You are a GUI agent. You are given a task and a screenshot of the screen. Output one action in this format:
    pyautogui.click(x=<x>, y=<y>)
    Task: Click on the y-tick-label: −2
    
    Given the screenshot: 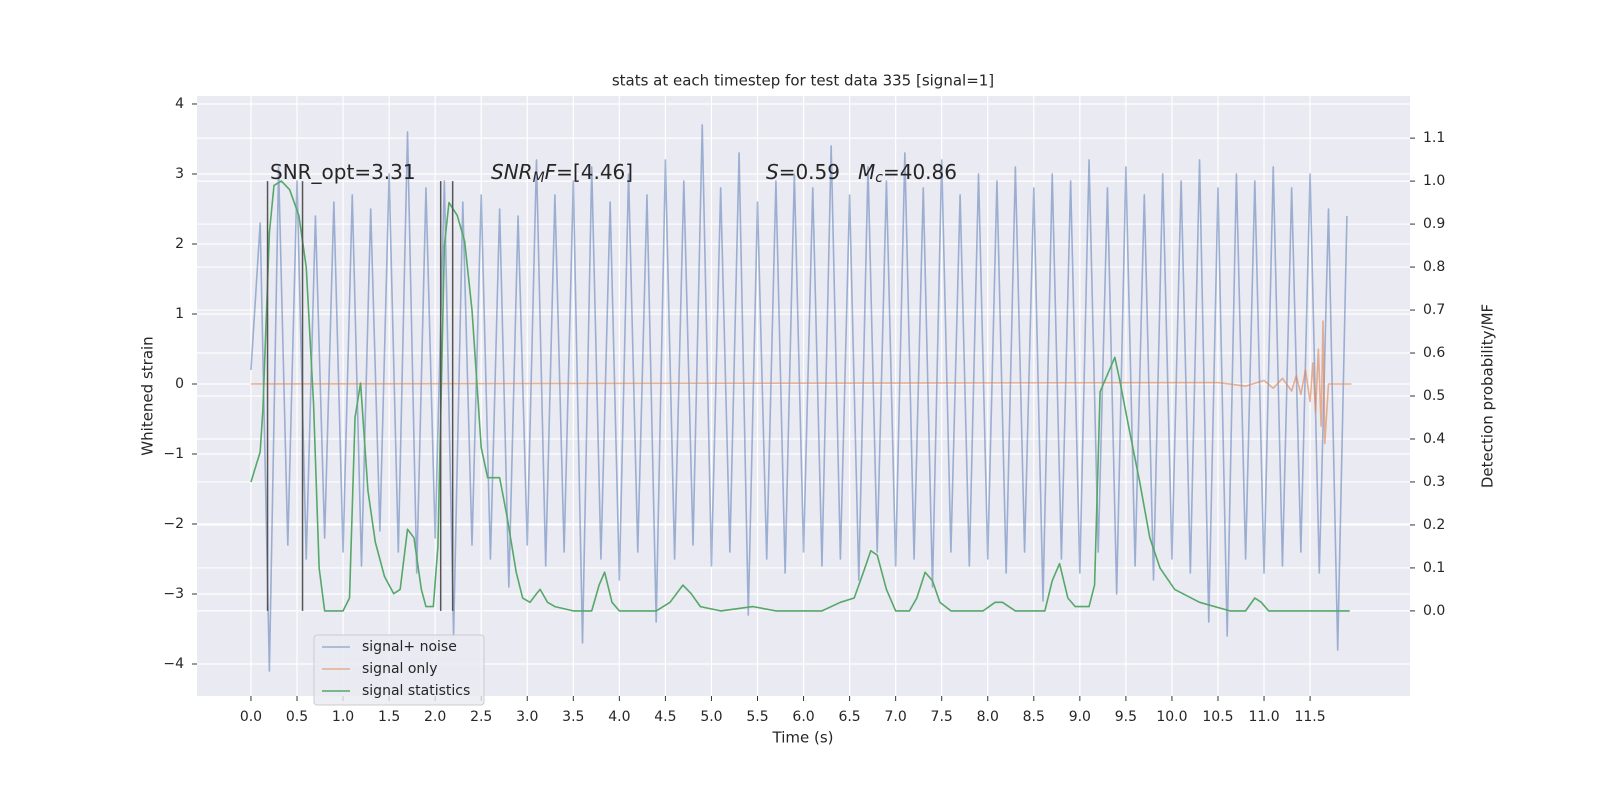 What is the action you would take?
    pyautogui.click(x=173, y=524)
    